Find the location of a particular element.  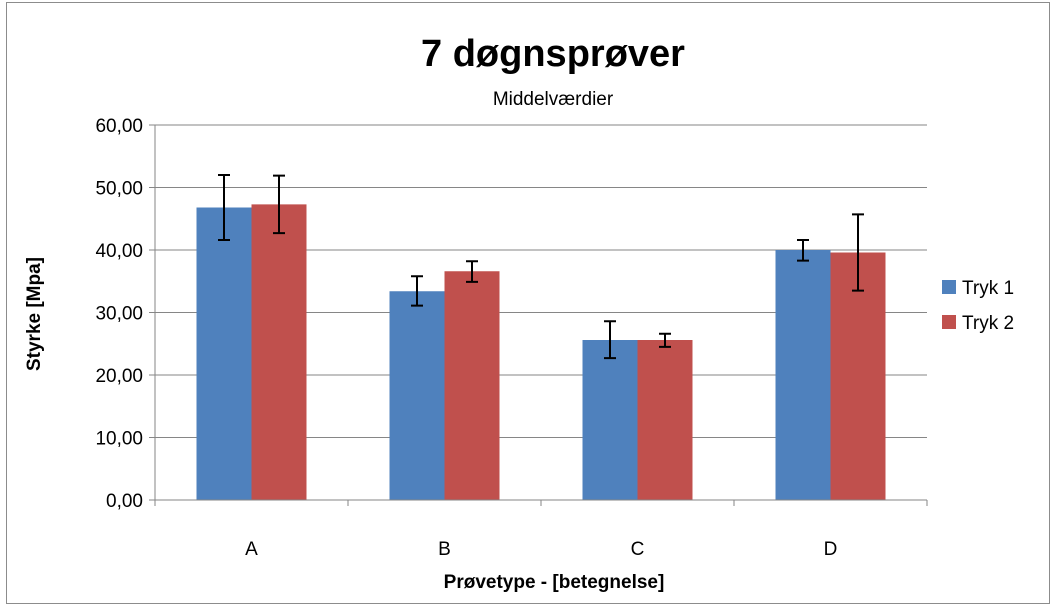

y-tick-label: 20,00 is located at coordinates (119, 376).